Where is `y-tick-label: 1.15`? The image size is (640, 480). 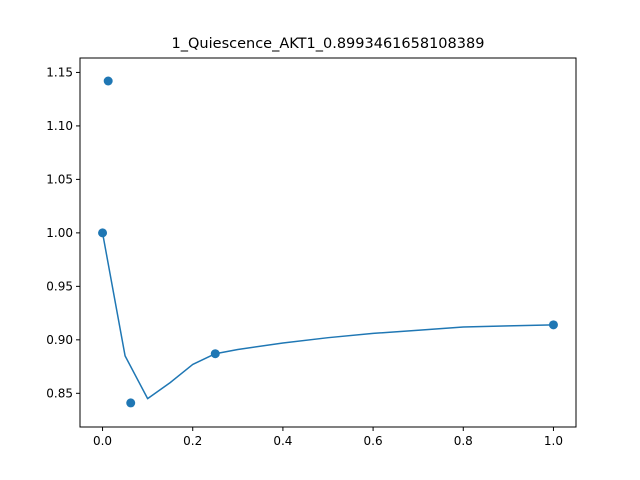
y-tick-label: 1.15 is located at coordinates (59, 72).